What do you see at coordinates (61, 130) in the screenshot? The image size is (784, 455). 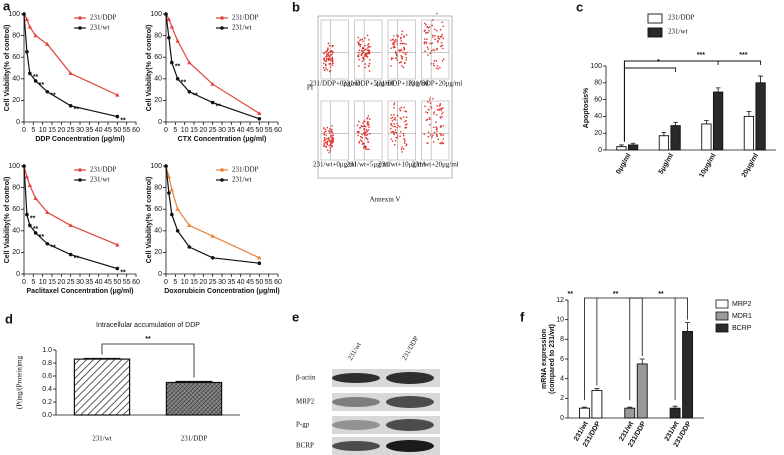 I see `x-tick-label: 20` at bounding box center [61, 130].